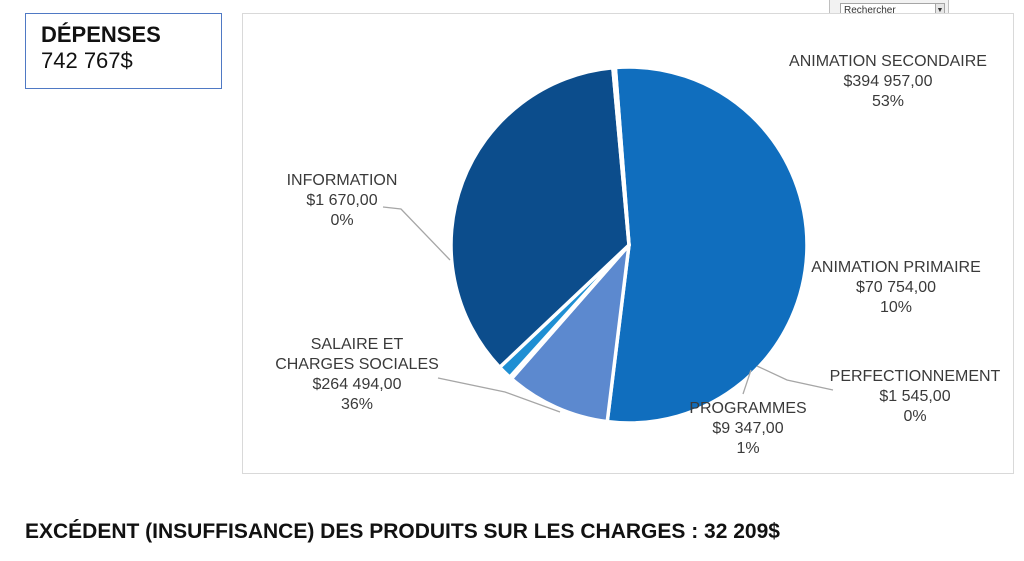  What do you see at coordinates (570, 333) in the screenshot?
I see `pie-slice-animation-primaire` at bounding box center [570, 333].